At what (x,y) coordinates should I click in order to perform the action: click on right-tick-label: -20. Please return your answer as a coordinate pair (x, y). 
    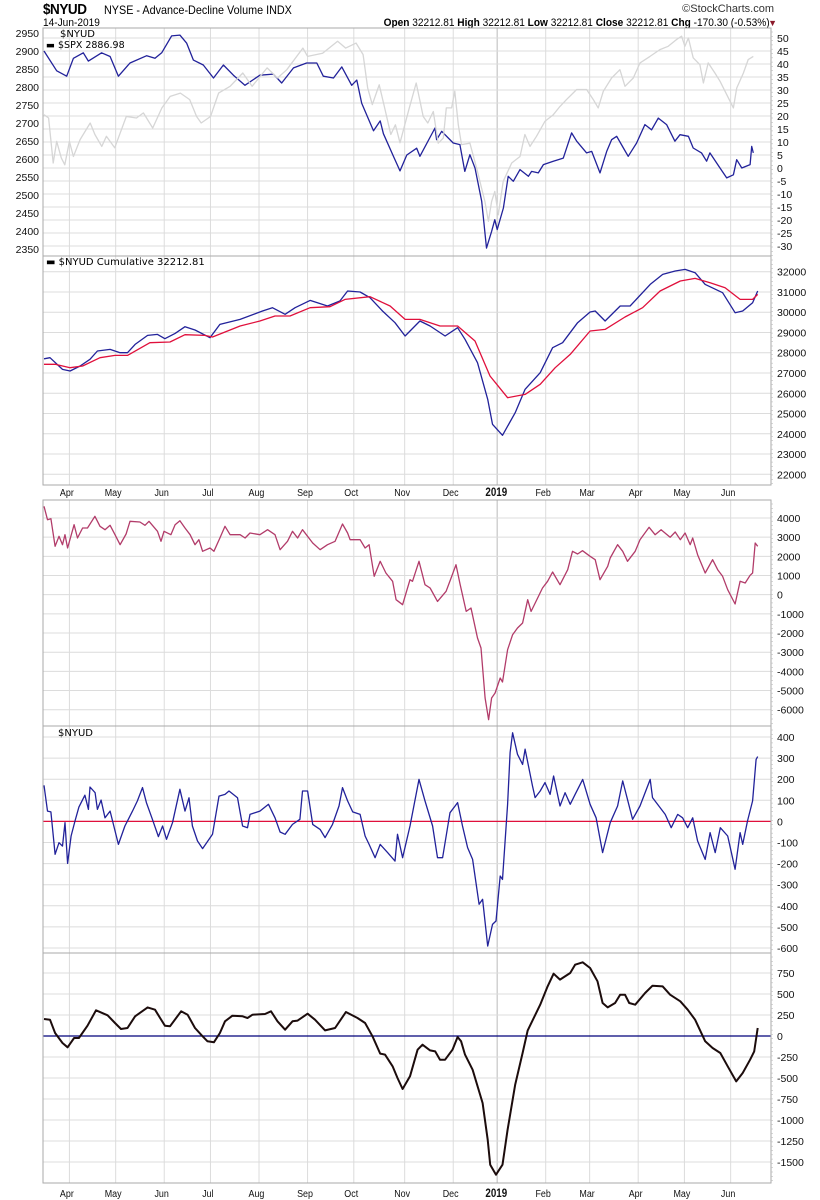
    Looking at the image, I should click on (784, 221).